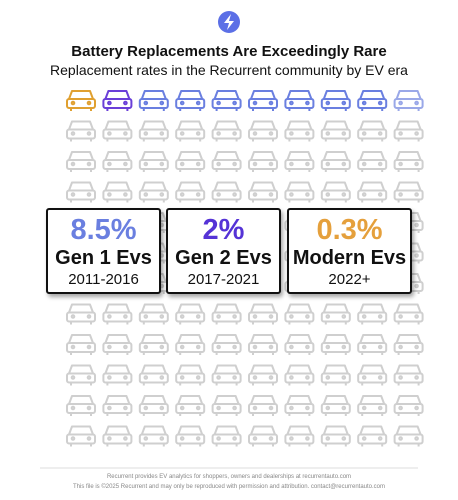 The width and height of the screenshot is (458, 500). I want to click on era-years: 2011-2016, so click(103, 279).